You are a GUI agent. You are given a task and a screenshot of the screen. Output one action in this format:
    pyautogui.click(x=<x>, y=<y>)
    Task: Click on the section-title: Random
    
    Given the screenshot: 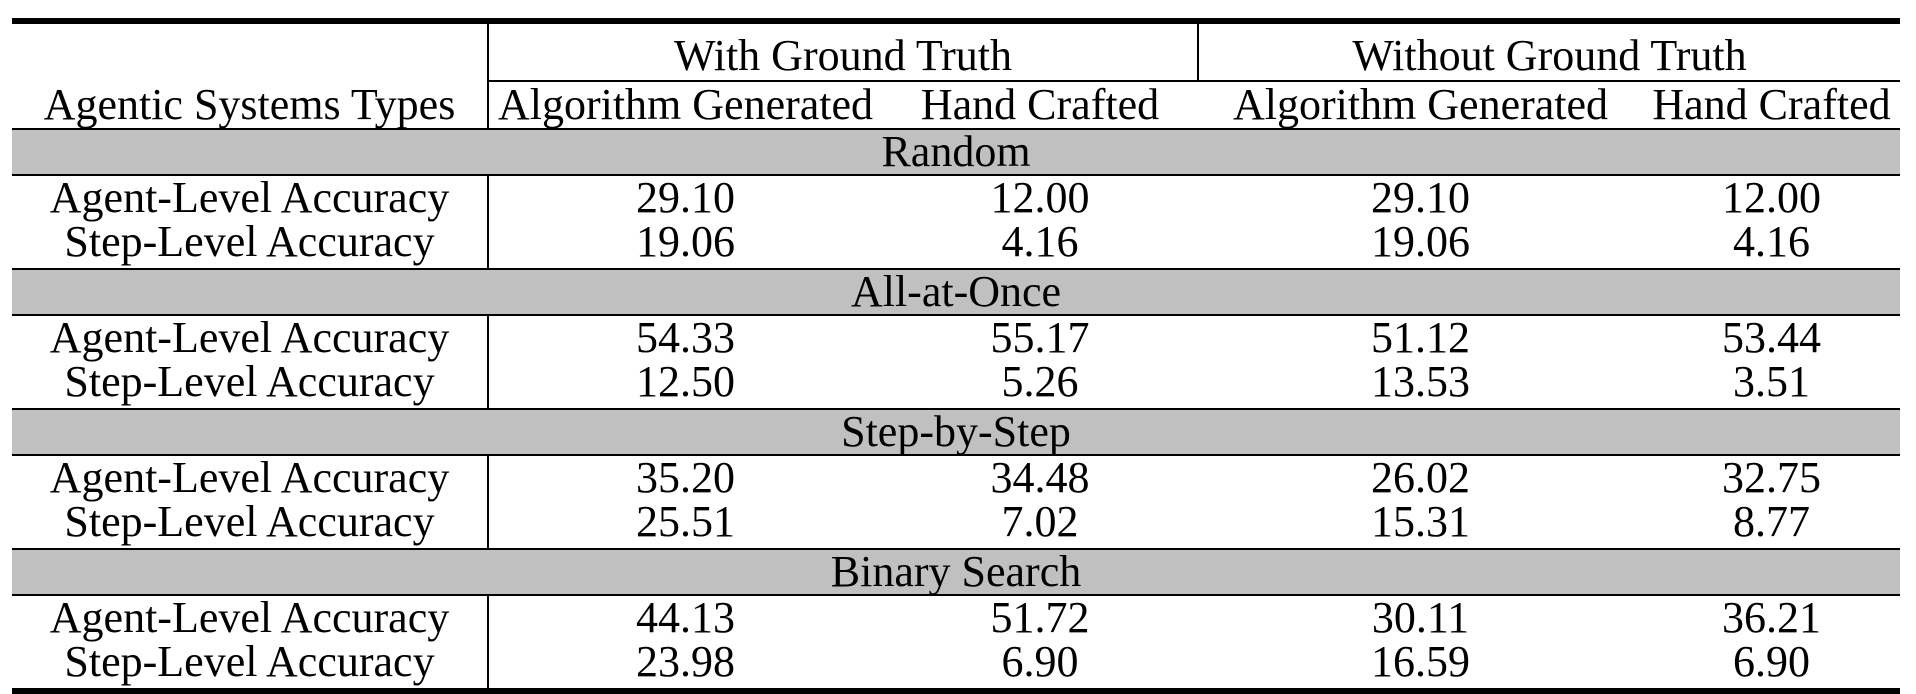 What is the action you would take?
    pyautogui.click(x=956, y=152)
    